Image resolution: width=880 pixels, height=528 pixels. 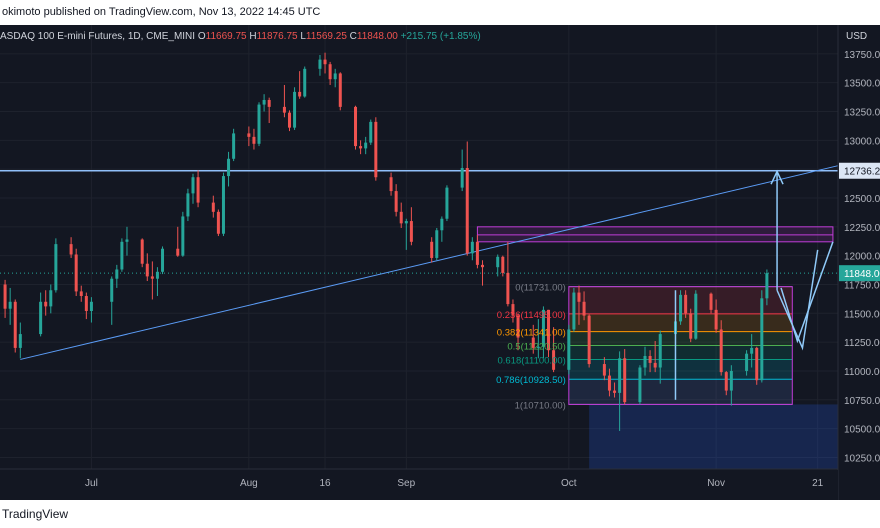 What do you see at coordinates (862, 172) in the screenshot?
I see `level-badge-label: 12736.2` at bounding box center [862, 172].